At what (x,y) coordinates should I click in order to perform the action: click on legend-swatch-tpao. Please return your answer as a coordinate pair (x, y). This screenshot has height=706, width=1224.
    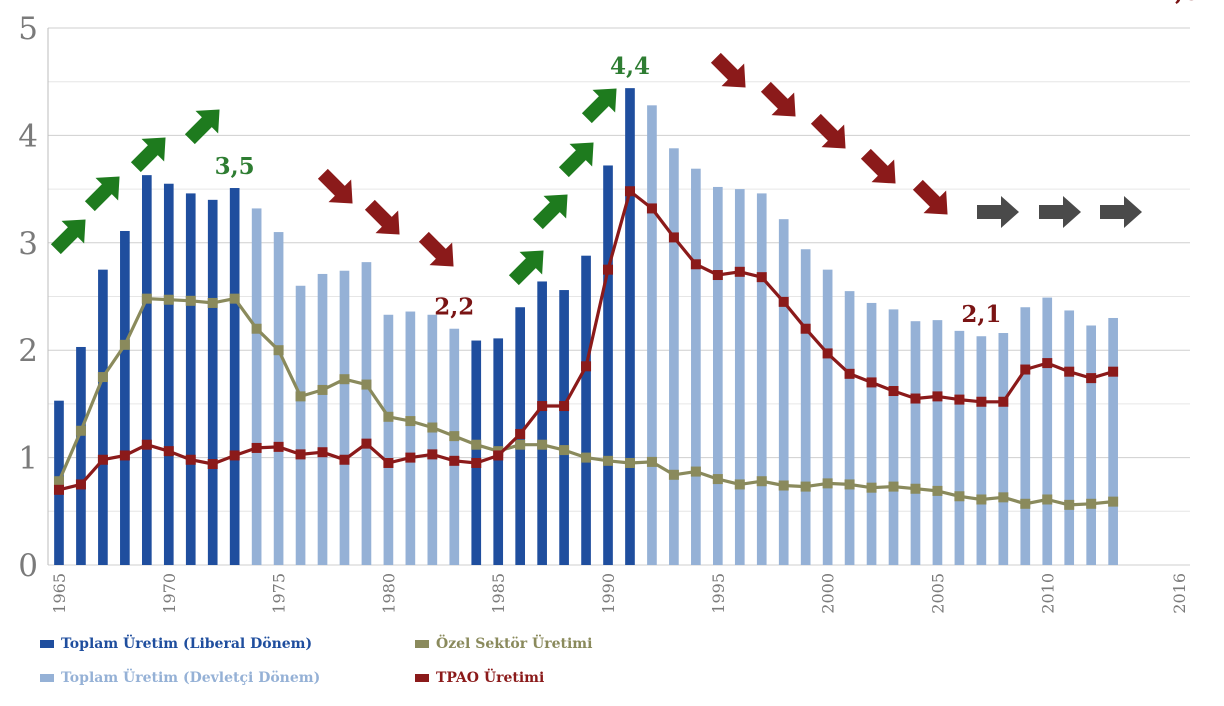
    Looking at the image, I should click on (422, 678).